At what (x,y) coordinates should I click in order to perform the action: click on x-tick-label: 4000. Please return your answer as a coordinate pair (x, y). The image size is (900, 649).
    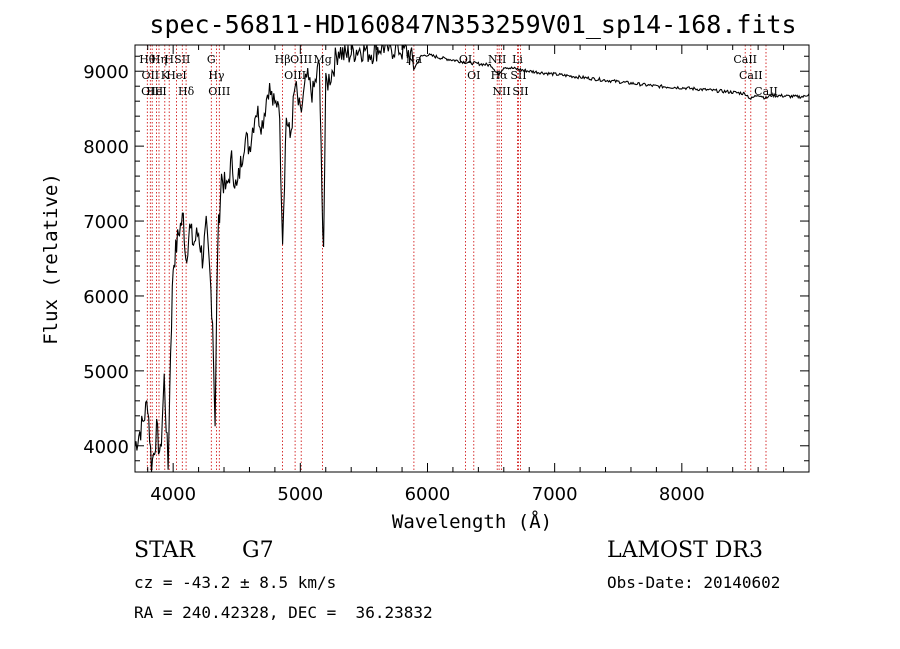
    Looking at the image, I should click on (173, 494).